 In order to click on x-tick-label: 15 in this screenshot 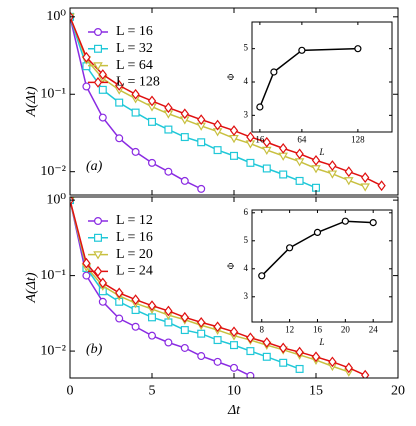, I will do `click(316, 391)`.